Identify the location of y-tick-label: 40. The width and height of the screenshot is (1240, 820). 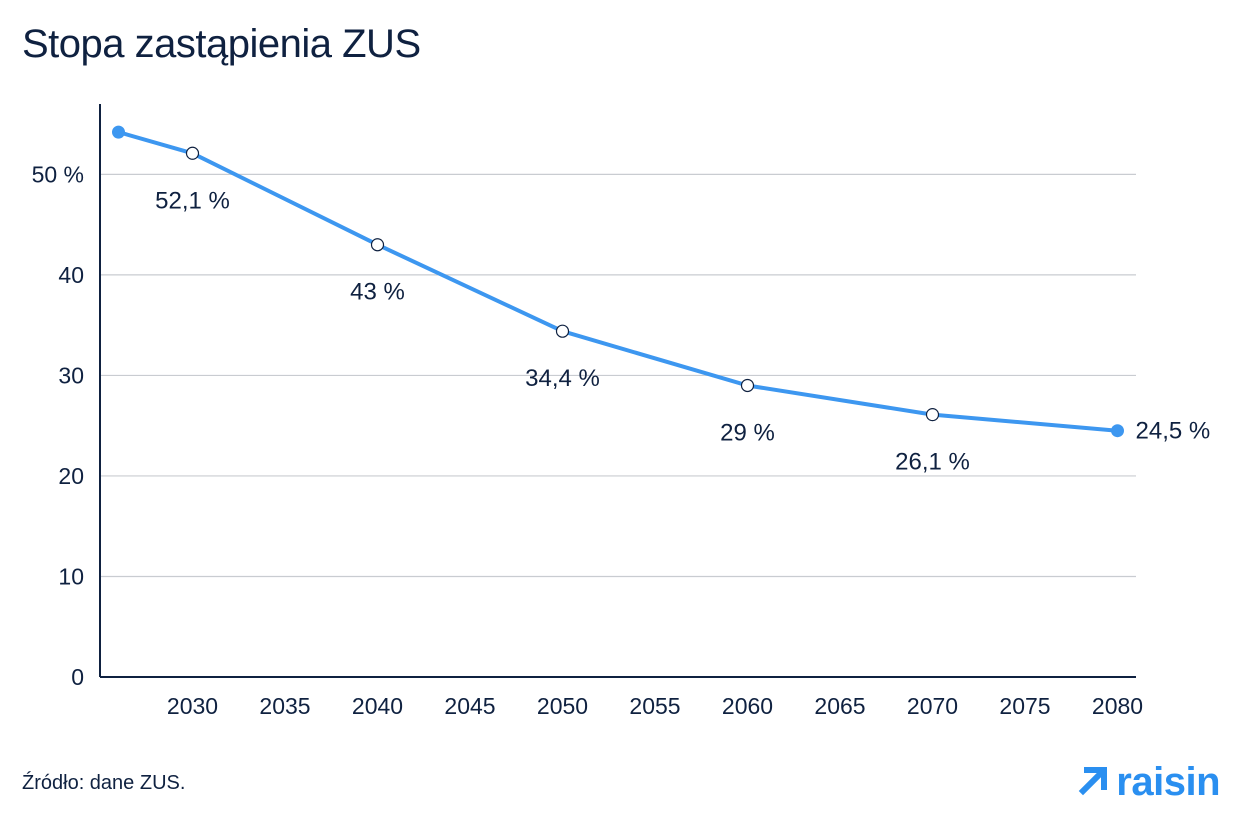
(71, 275).